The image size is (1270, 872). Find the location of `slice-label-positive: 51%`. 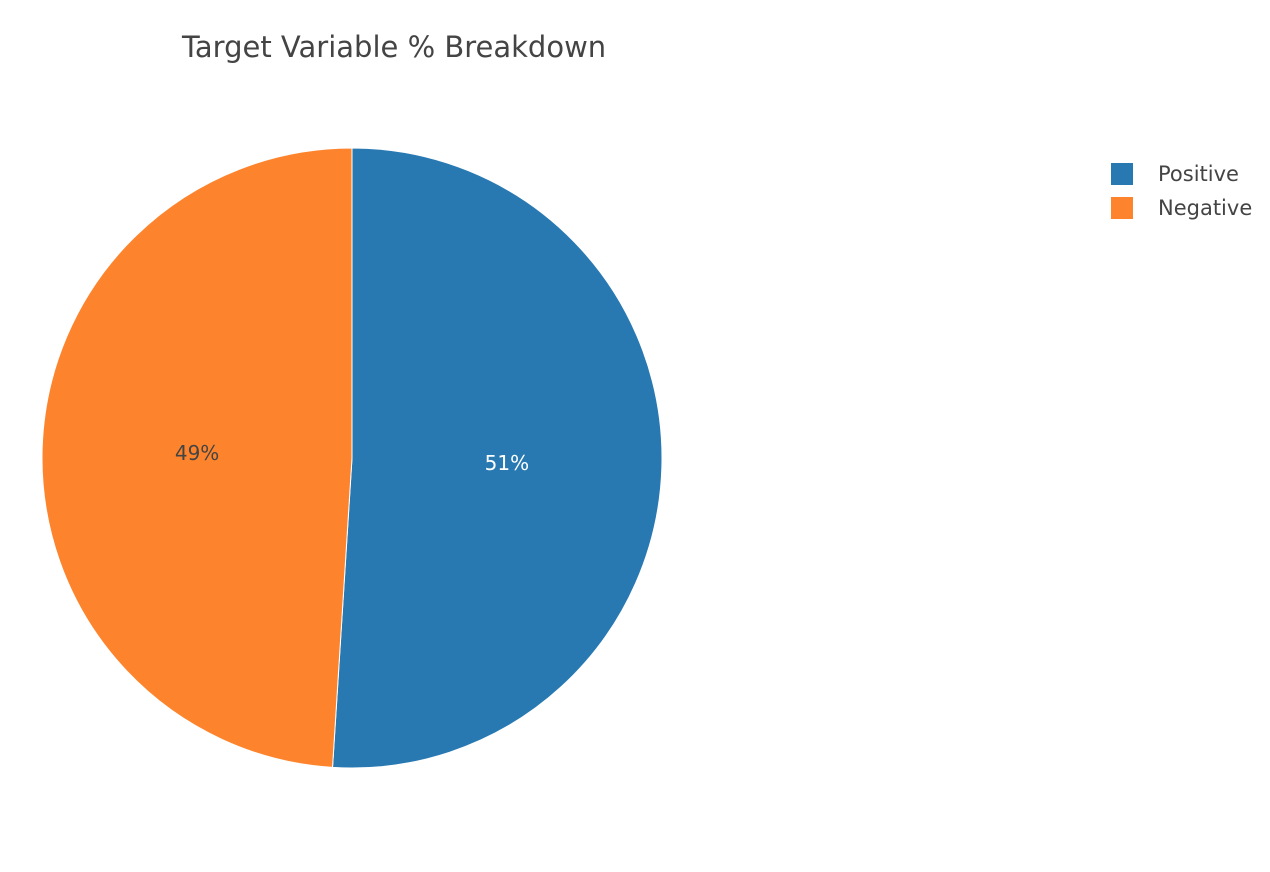

slice-label-positive: 51% is located at coordinates (507, 463).